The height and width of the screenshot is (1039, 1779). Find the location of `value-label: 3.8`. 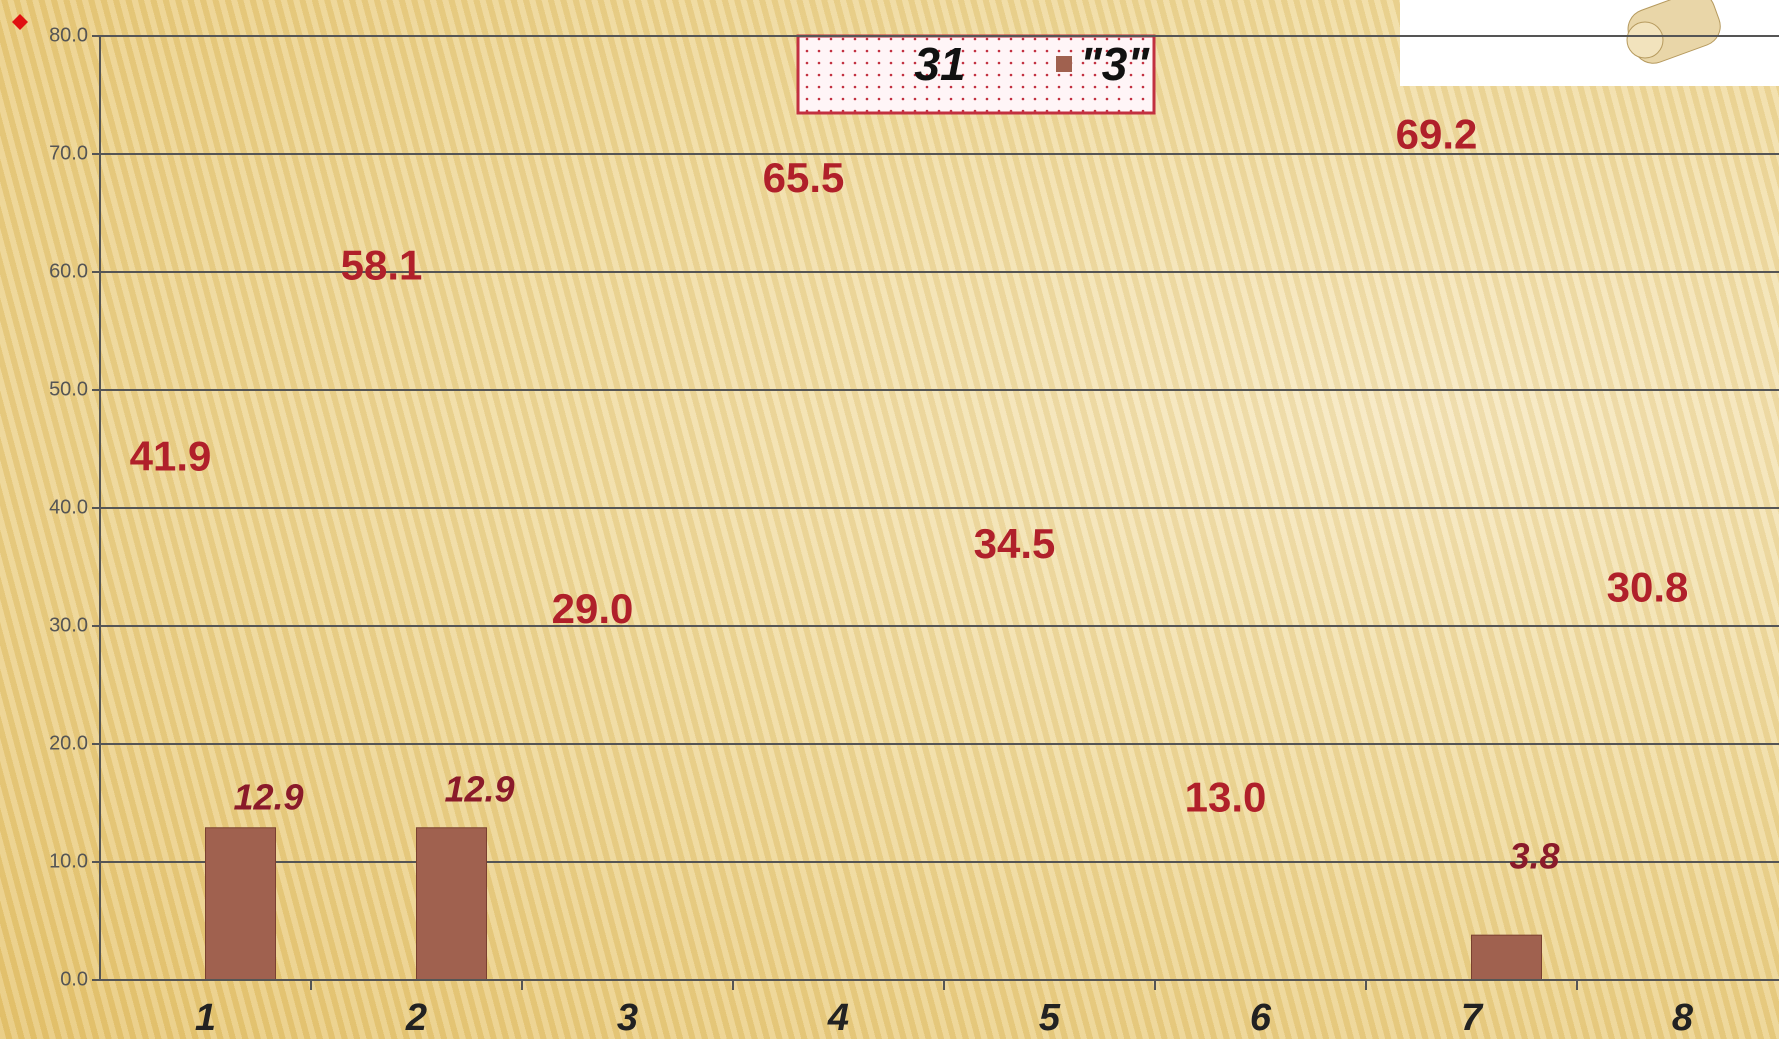

value-label: 3.8 is located at coordinates (1534, 856).